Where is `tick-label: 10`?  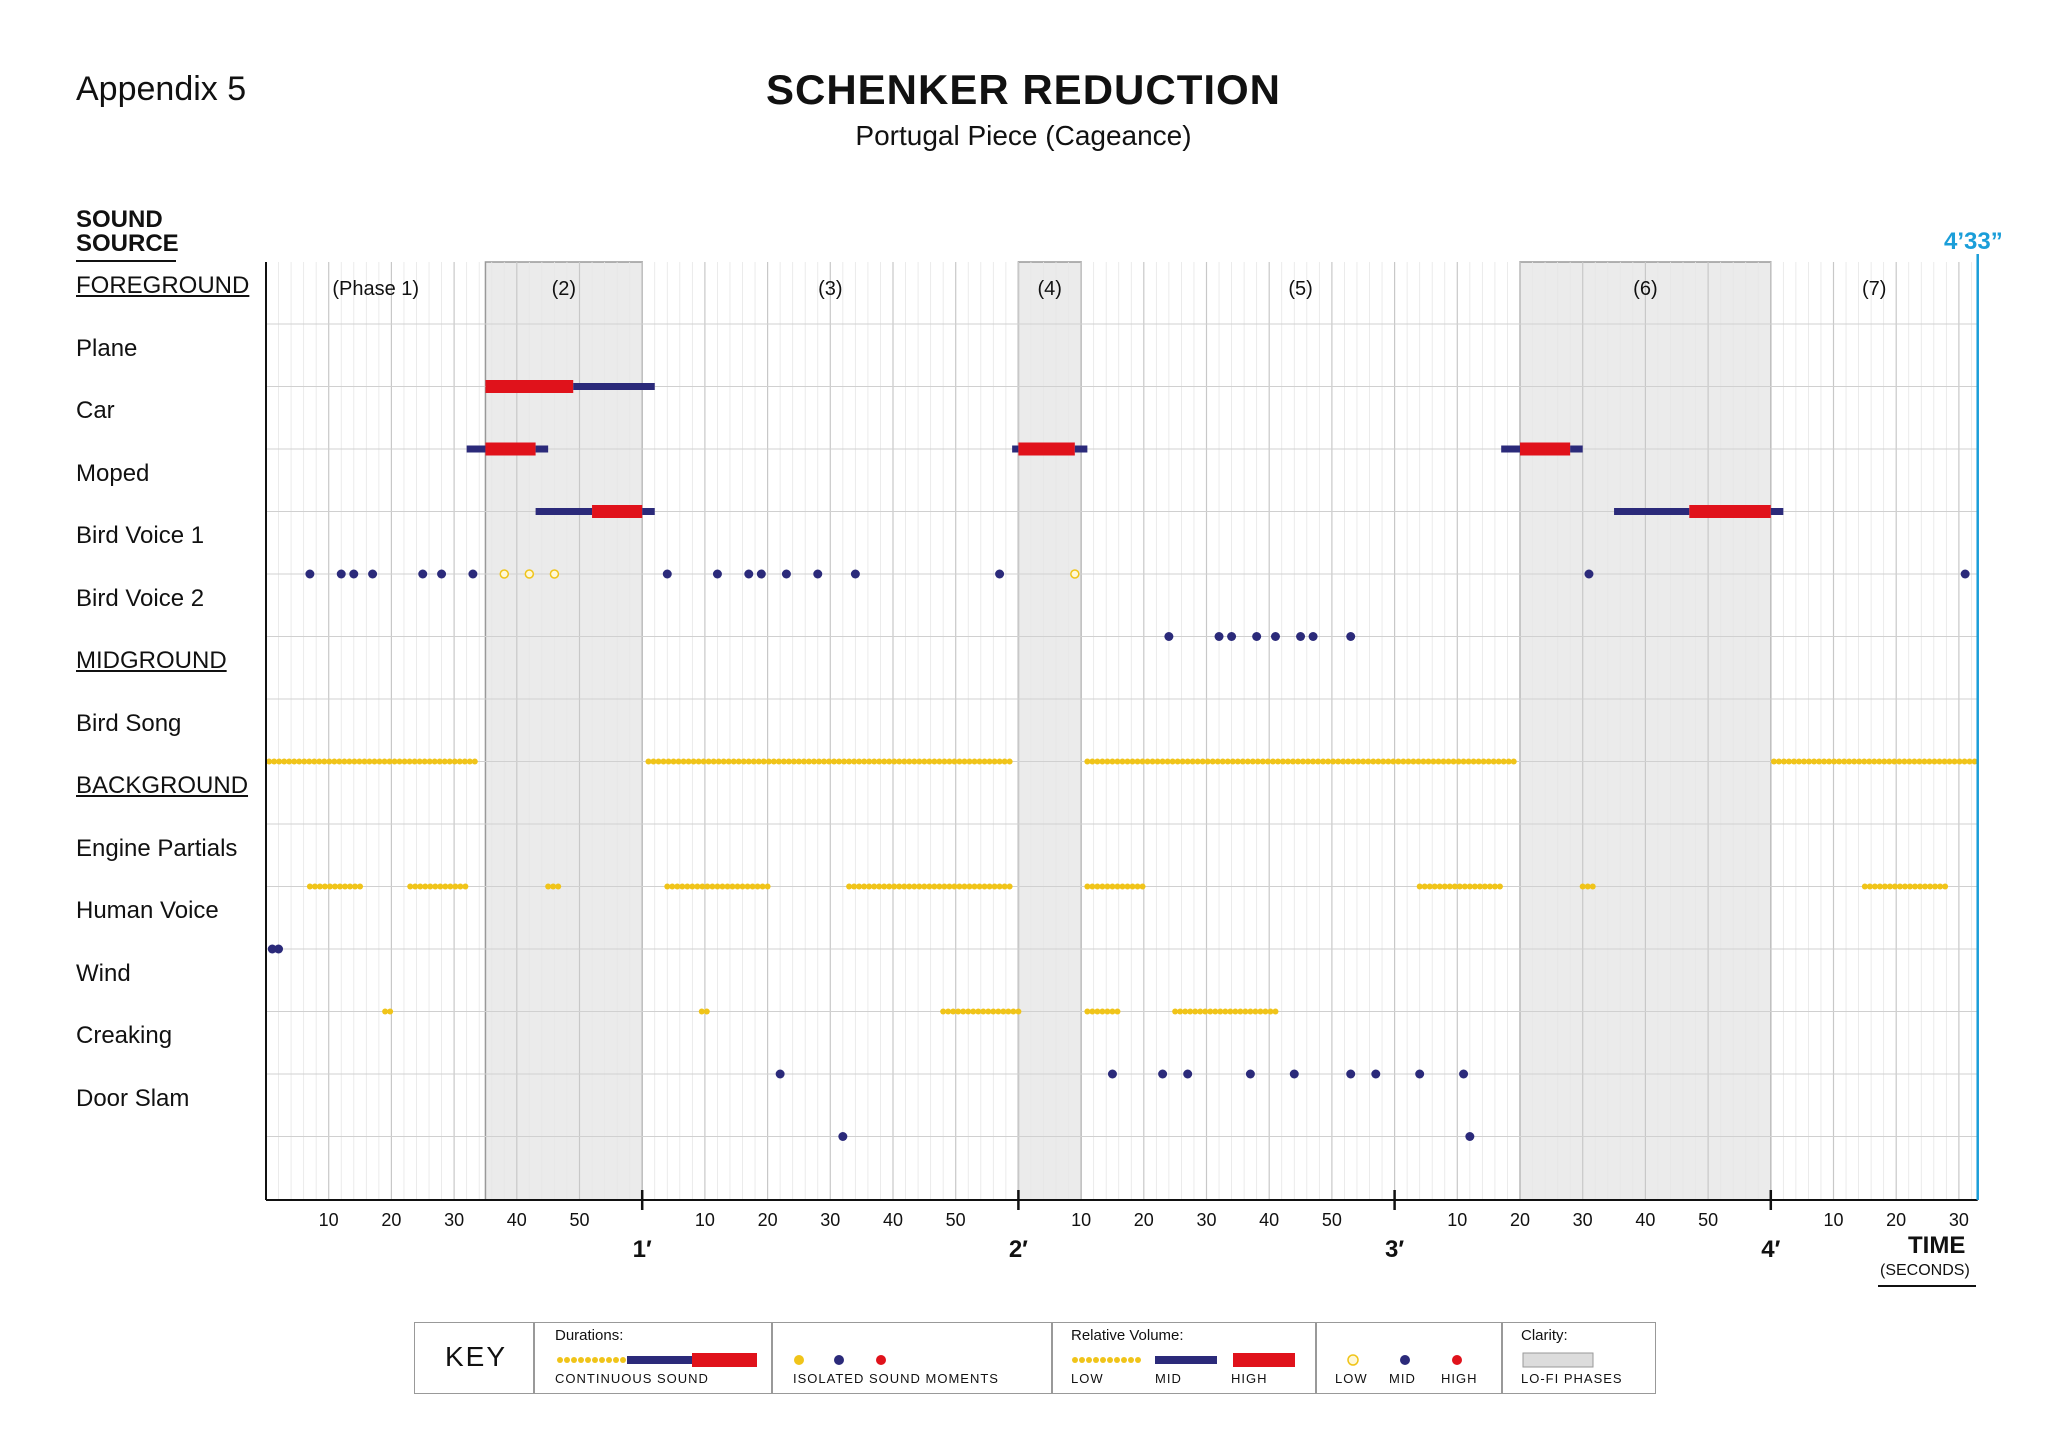 tick-label: 10 is located at coordinates (1833, 1220).